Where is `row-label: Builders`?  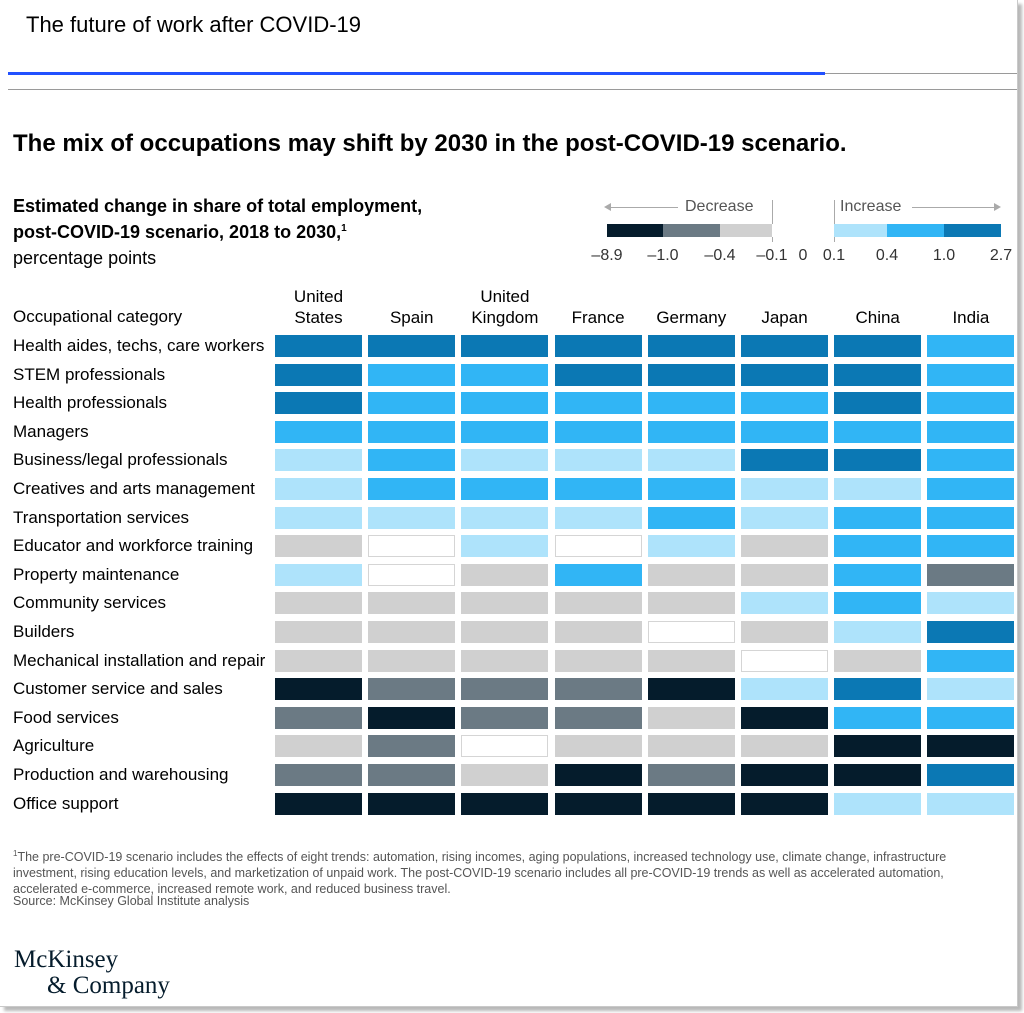
row-label: Builders is located at coordinates (44, 631).